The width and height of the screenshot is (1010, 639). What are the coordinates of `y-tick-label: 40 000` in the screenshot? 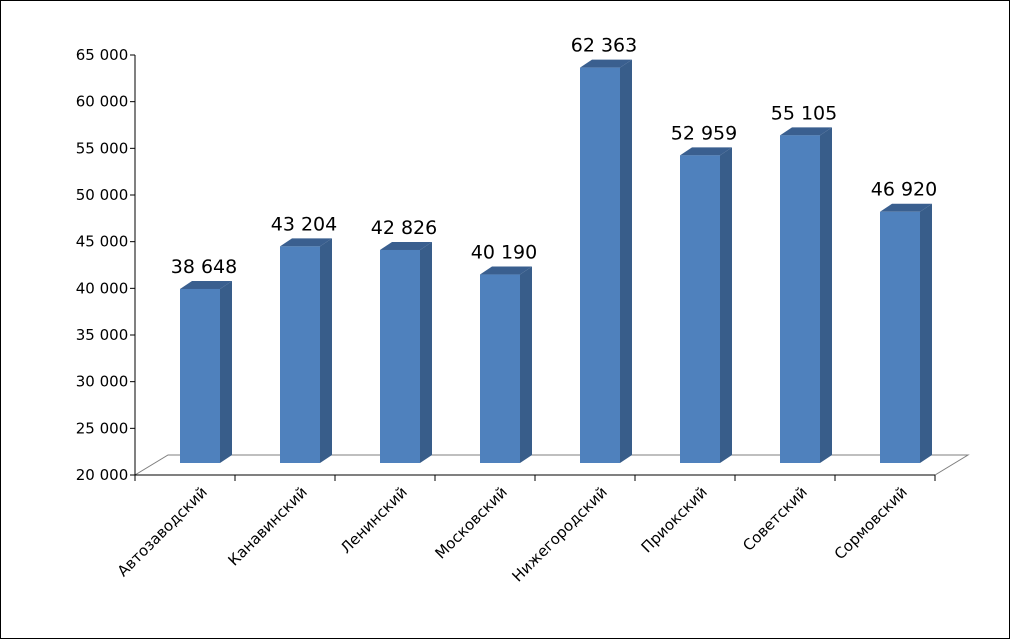 It's located at (102, 288).